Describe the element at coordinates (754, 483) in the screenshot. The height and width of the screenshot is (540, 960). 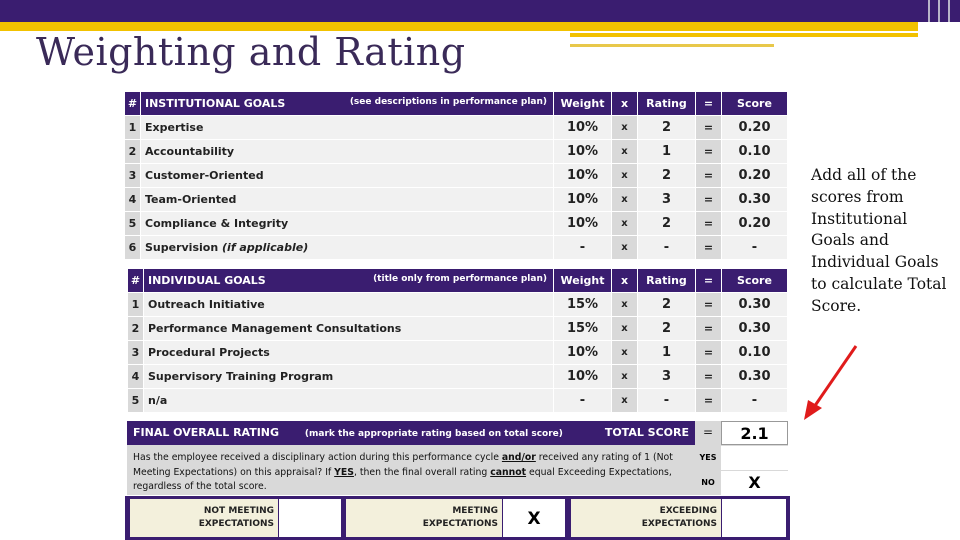
I see `no-box: X` at that location.